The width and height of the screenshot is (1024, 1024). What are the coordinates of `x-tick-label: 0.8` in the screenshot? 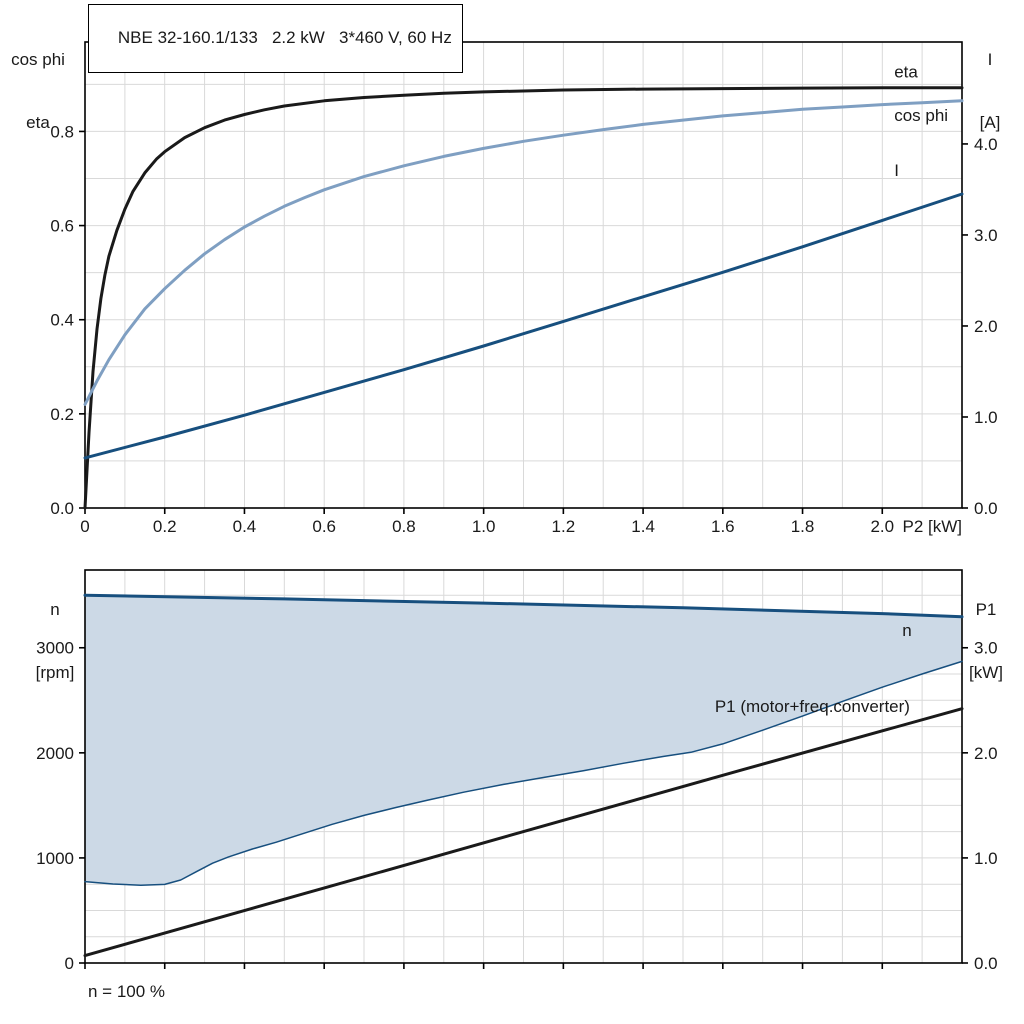 It's located at (404, 526).